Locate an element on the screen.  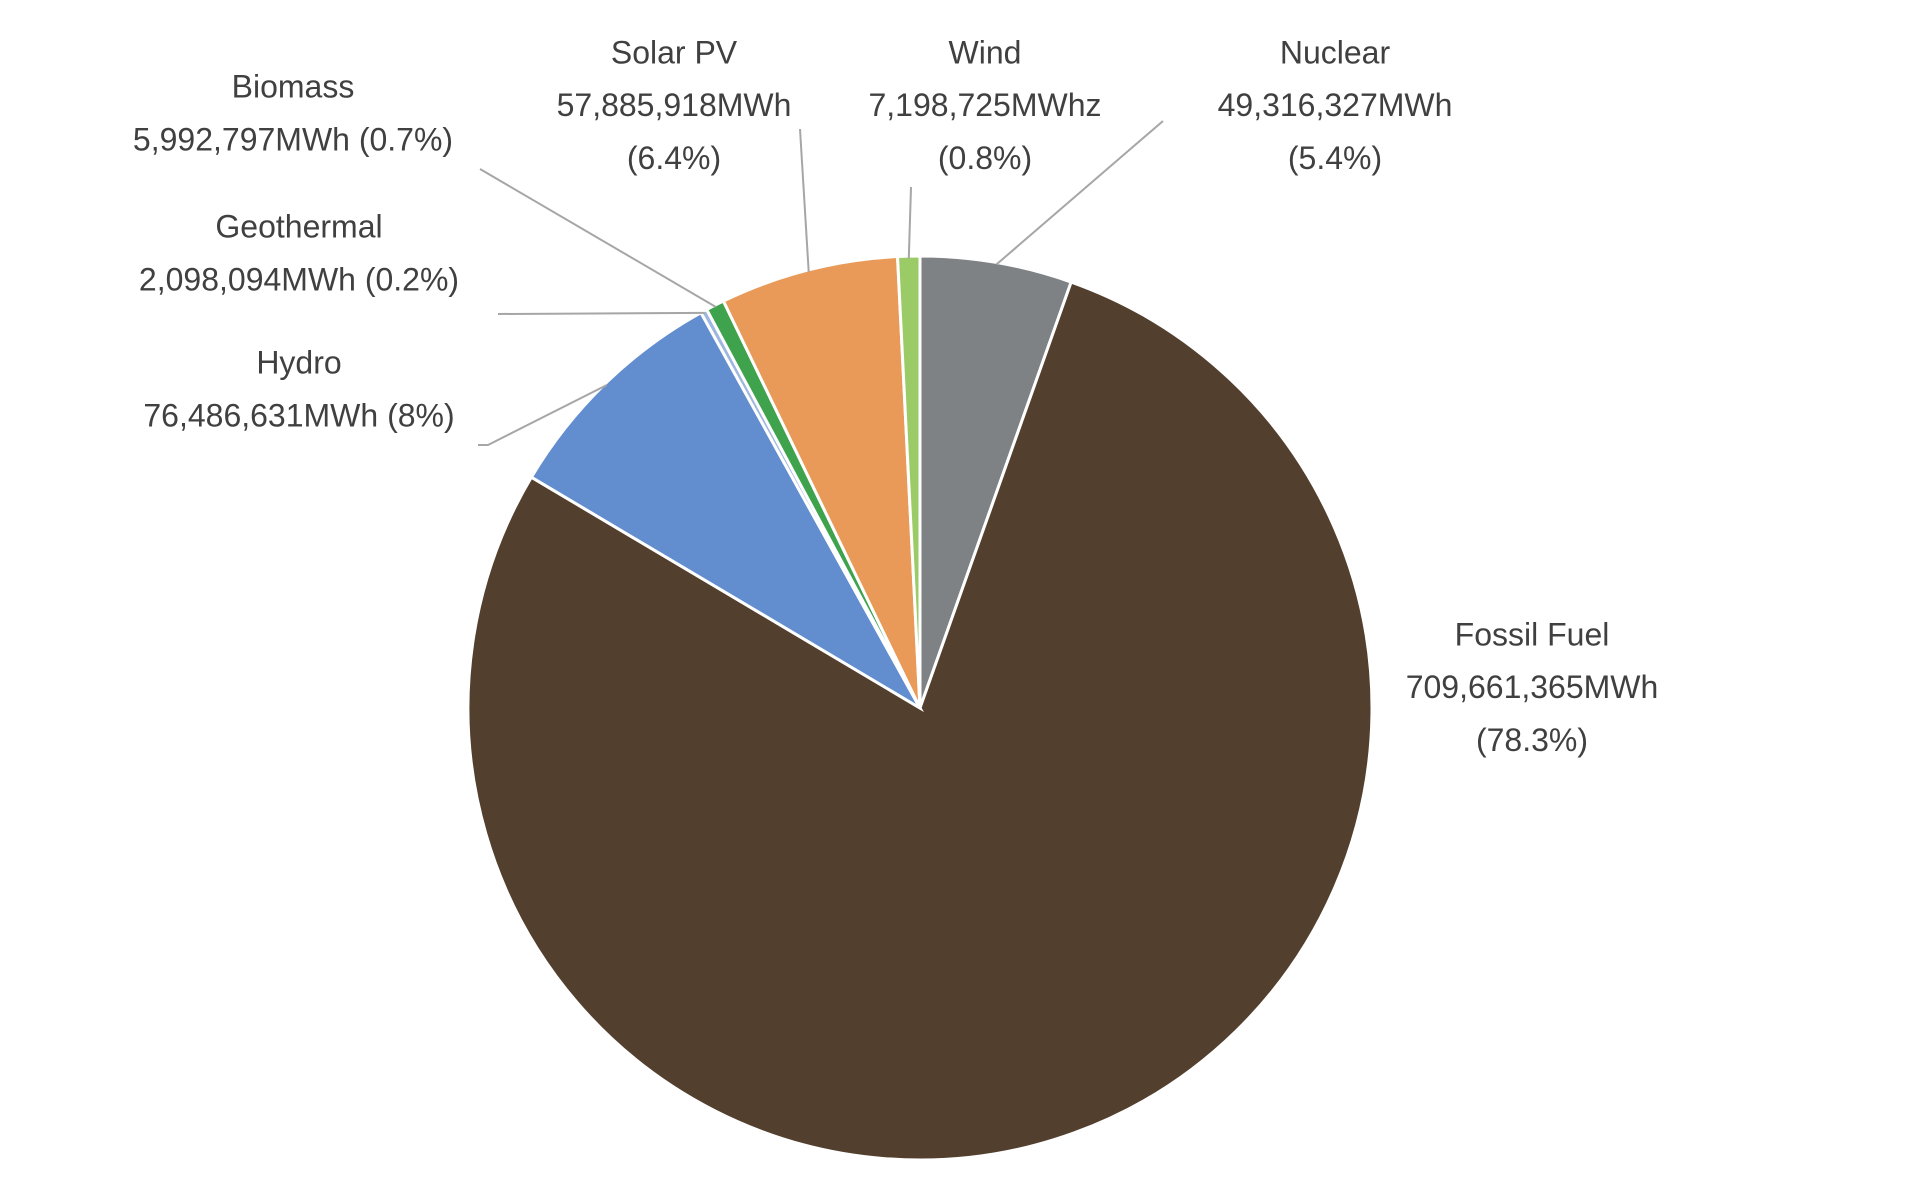
value-label-line: (0.8%) is located at coordinates (985, 158).